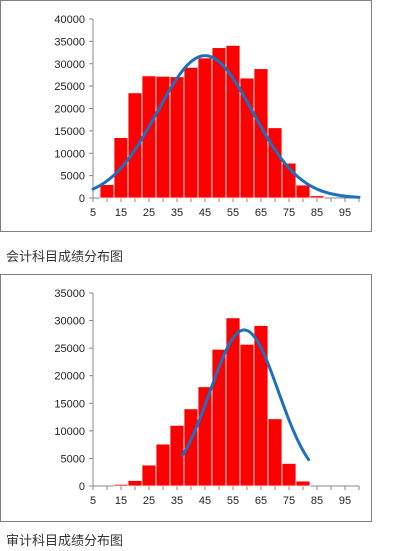 The height and width of the screenshot is (551, 407). What do you see at coordinates (65, 257) in the screenshot?
I see `chart-1-caption: 会计科目成绩分布图` at bounding box center [65, 257].